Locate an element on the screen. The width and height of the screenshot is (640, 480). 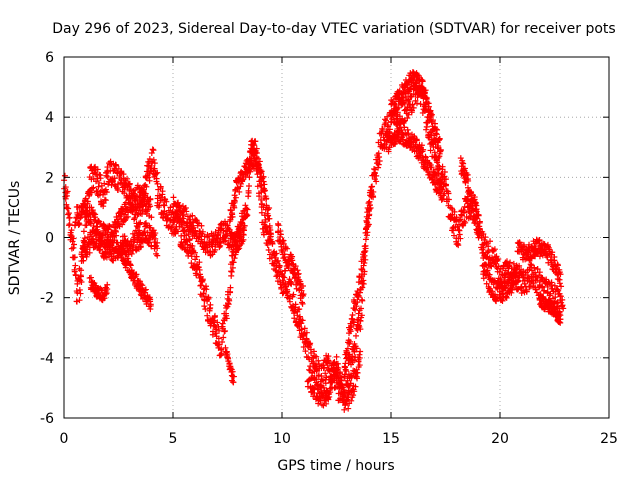
x-tick-label: 0 is located at coordinates (64, 439).